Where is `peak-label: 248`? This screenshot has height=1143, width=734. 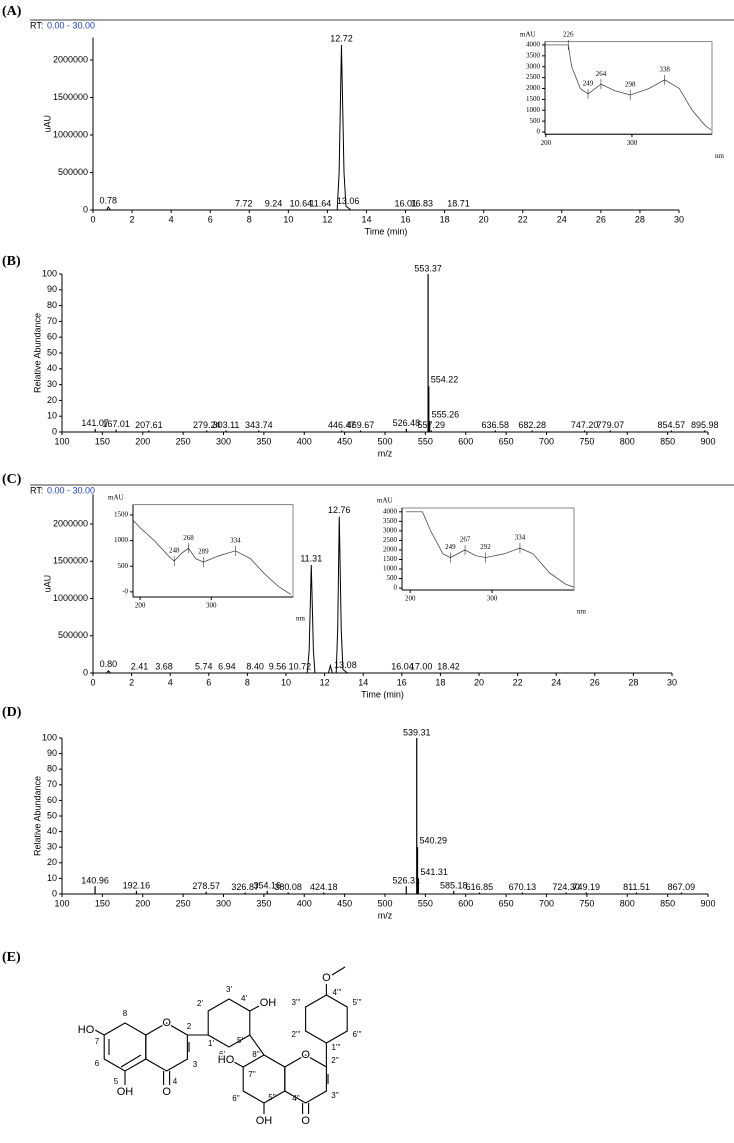 peak-label: 248 is located at coordinates (174, 551).